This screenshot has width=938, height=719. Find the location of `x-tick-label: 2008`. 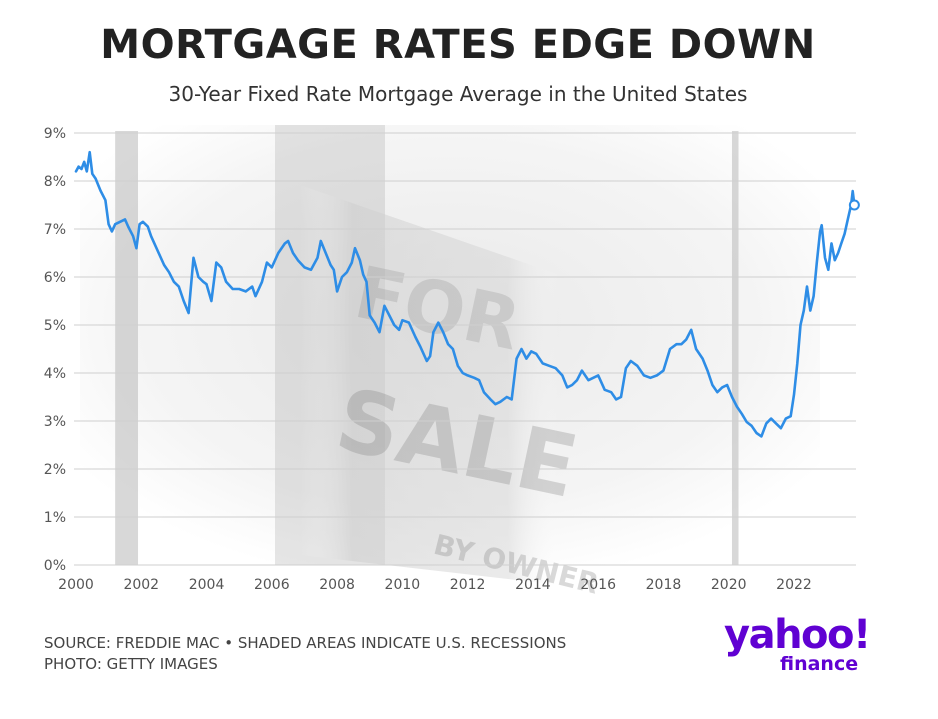

x-tick-label: 2008 is located at coordinates (337, 585).